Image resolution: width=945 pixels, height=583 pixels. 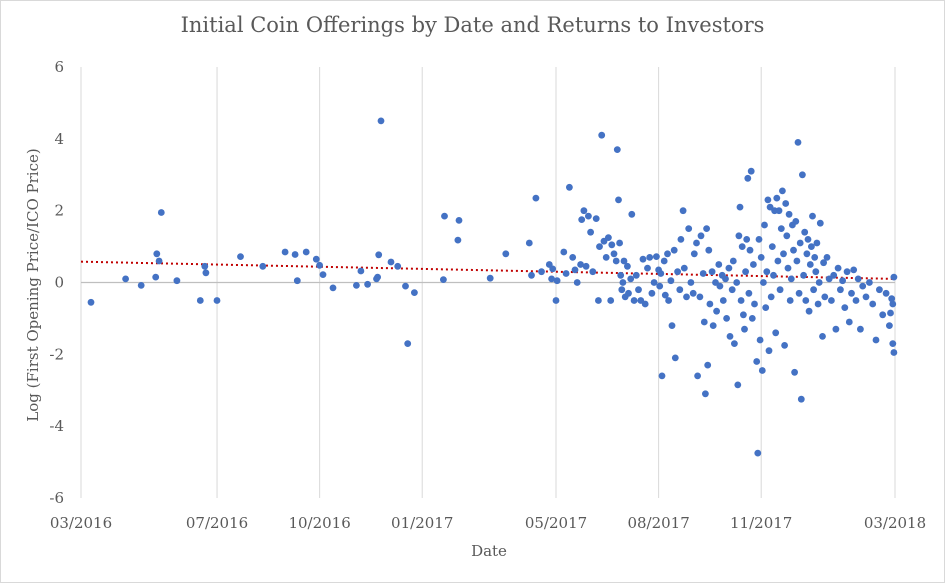 I want to click on x-tick-label: 11/2017, so click(x=761, y=523).